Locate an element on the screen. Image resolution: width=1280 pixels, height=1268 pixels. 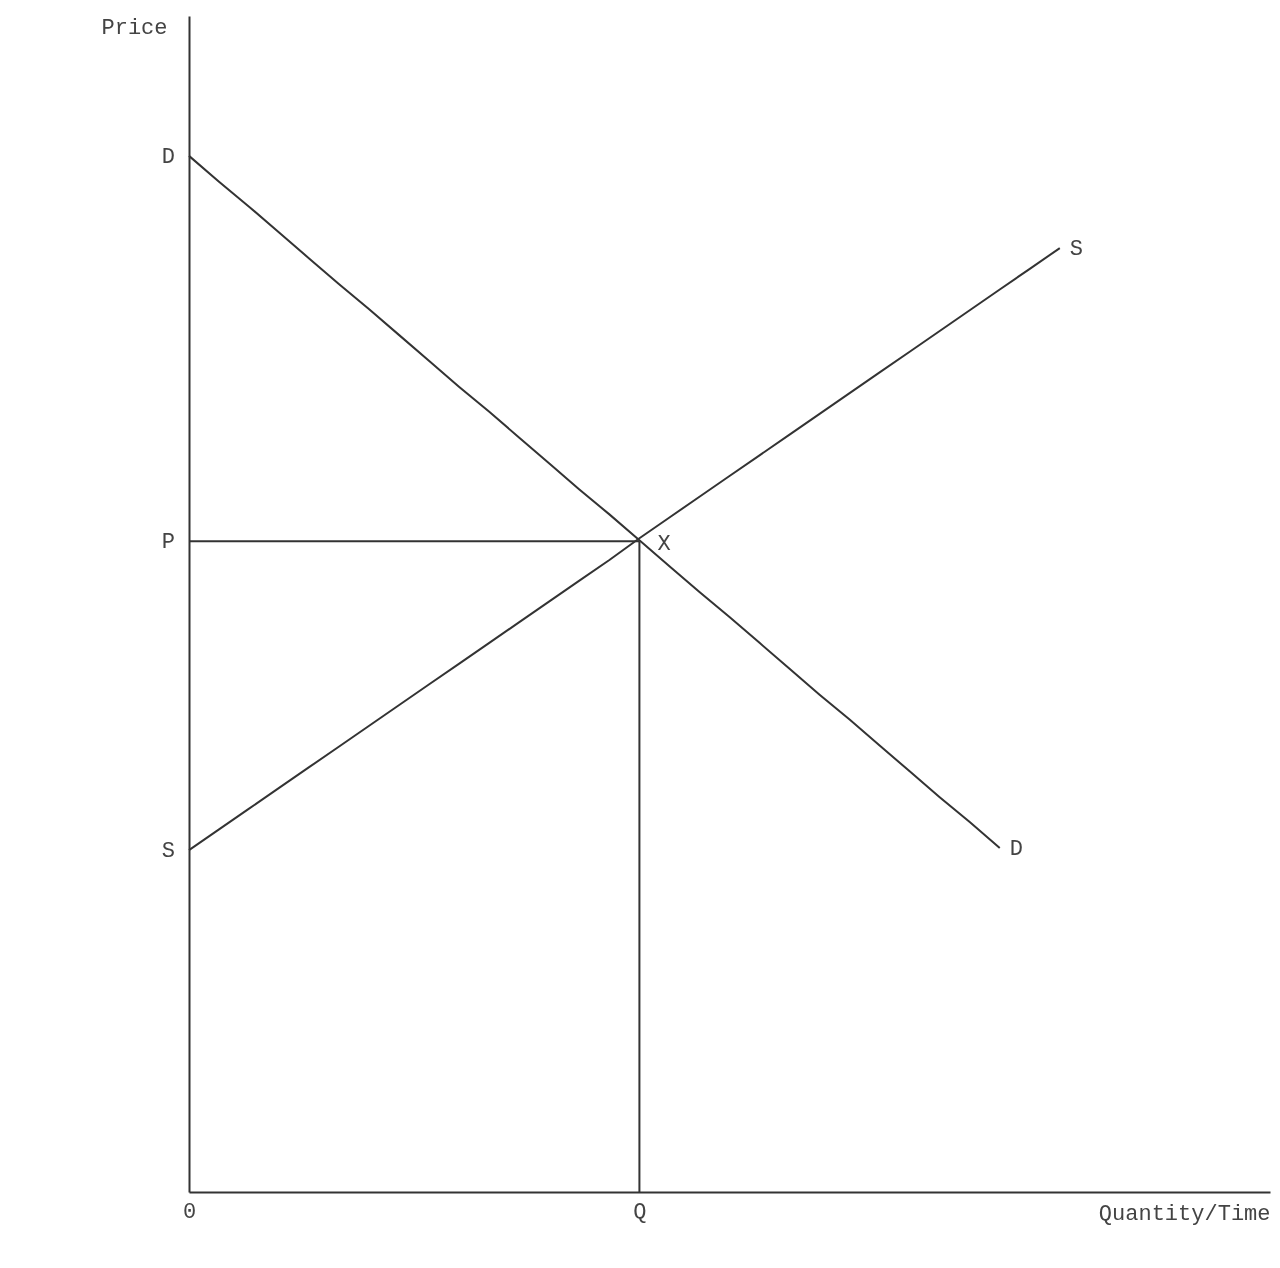
x-axis-title: Quantity/Time is located at coordinates (1184, 1214).